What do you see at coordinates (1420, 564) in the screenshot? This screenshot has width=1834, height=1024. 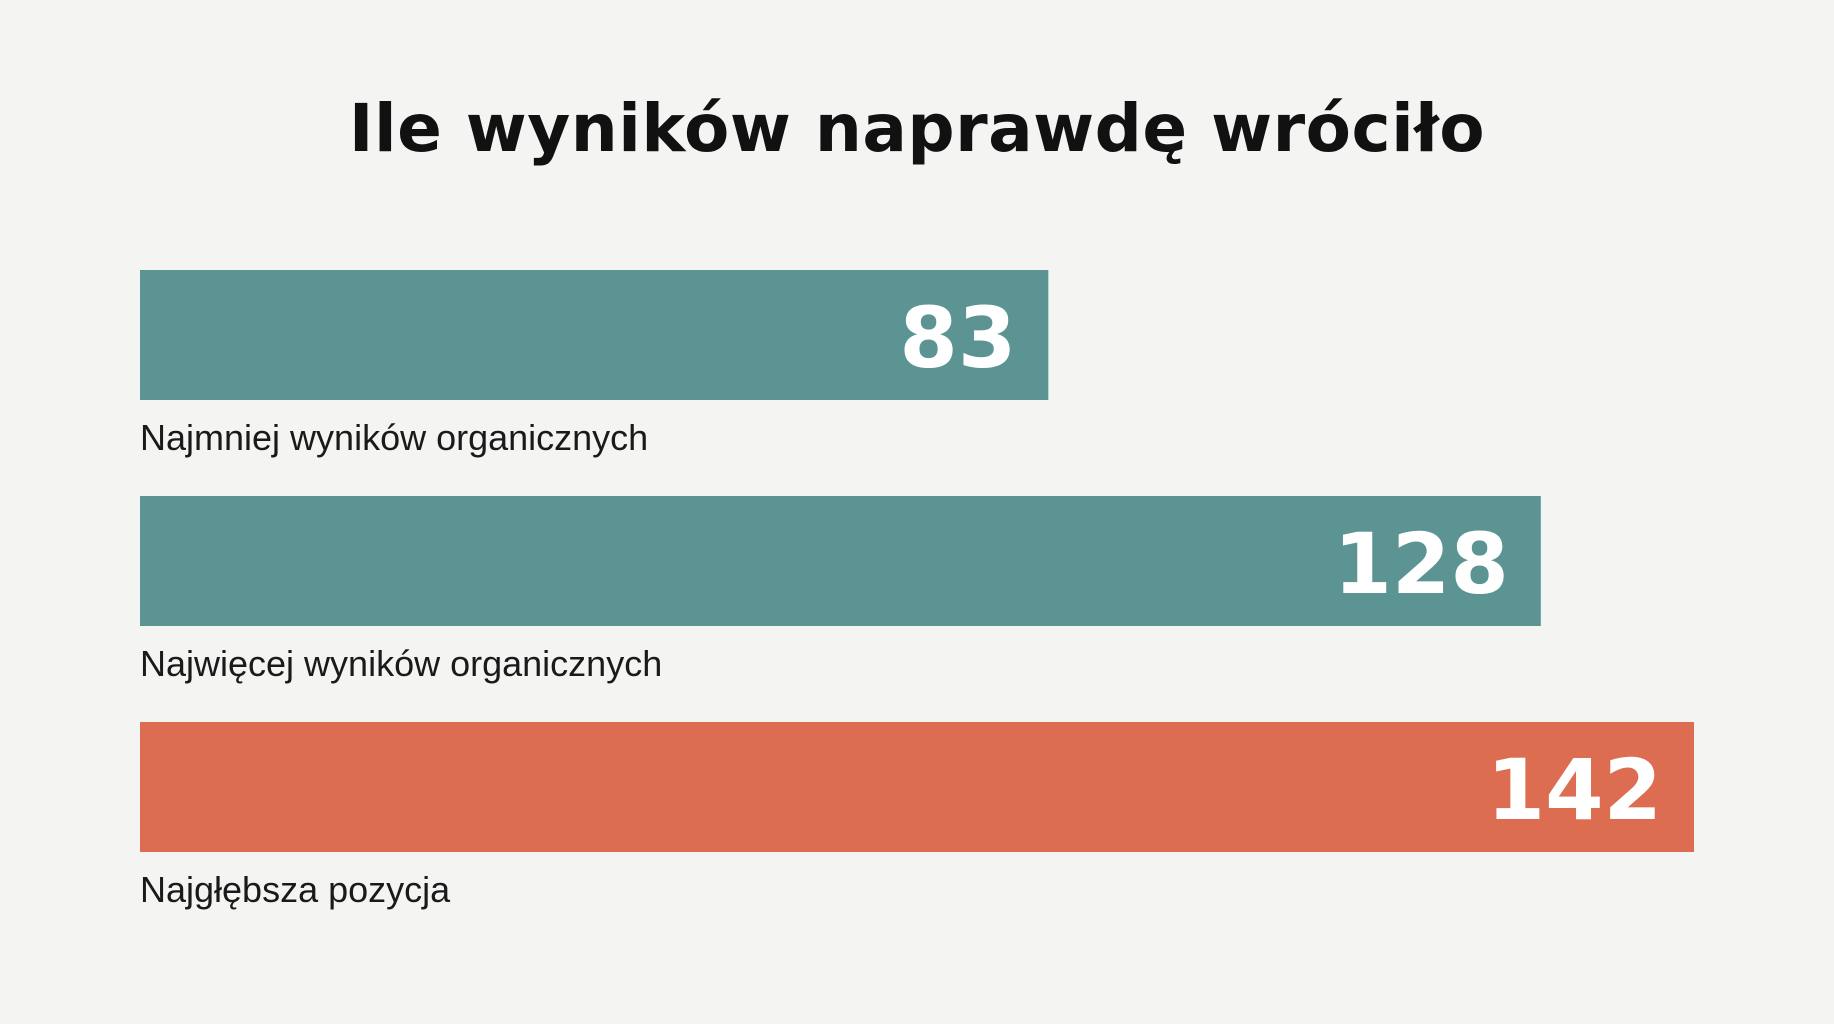 I see `bar-value-label-2: 128` at bounding box center [1420, 564].